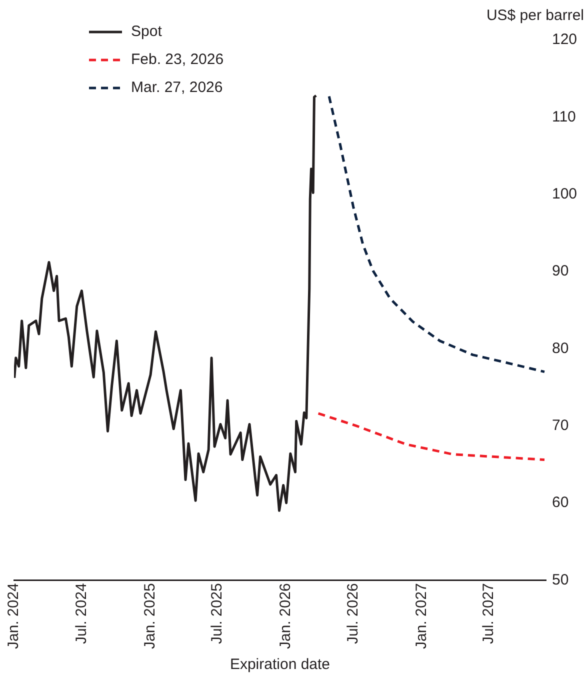 The width and height of the screenshot is (587, 682). I want to click on x-tick-label: Jan. 2027, so click(421, 616).